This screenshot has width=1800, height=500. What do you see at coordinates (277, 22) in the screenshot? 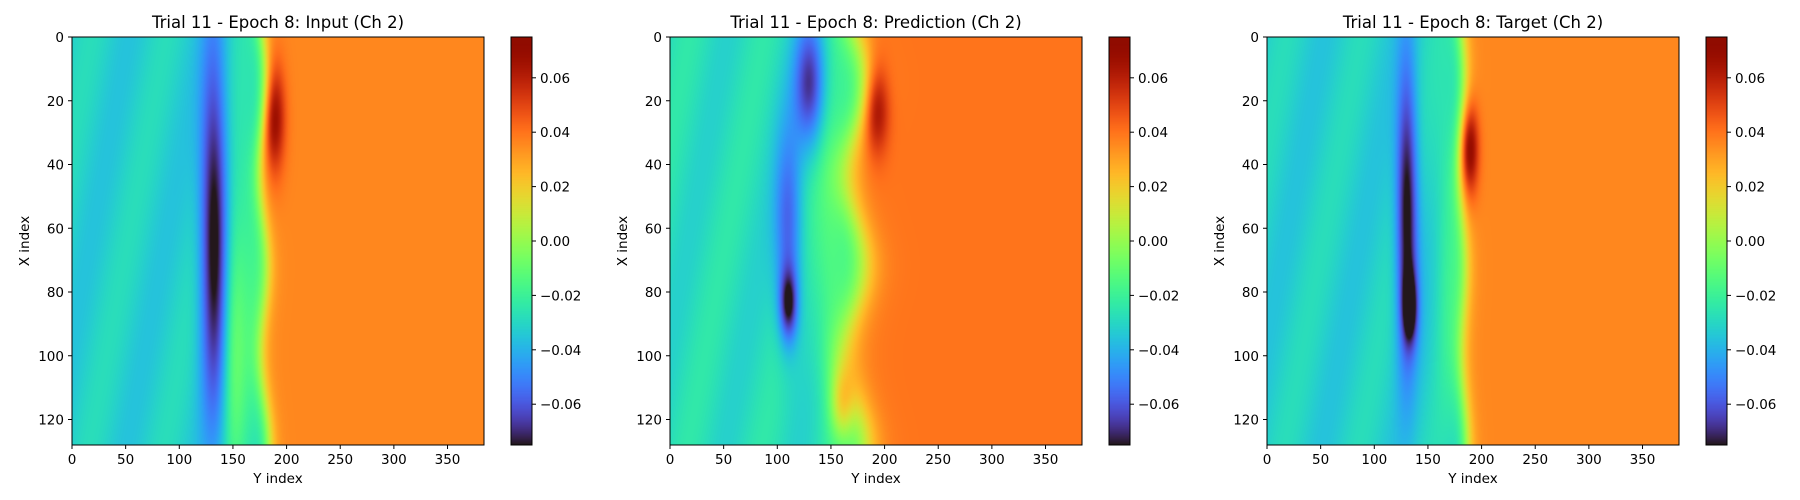
I see `panel-title: Trial 11 - Epoch 8: Input (Ch 2)` at bounding box center [277, 22].